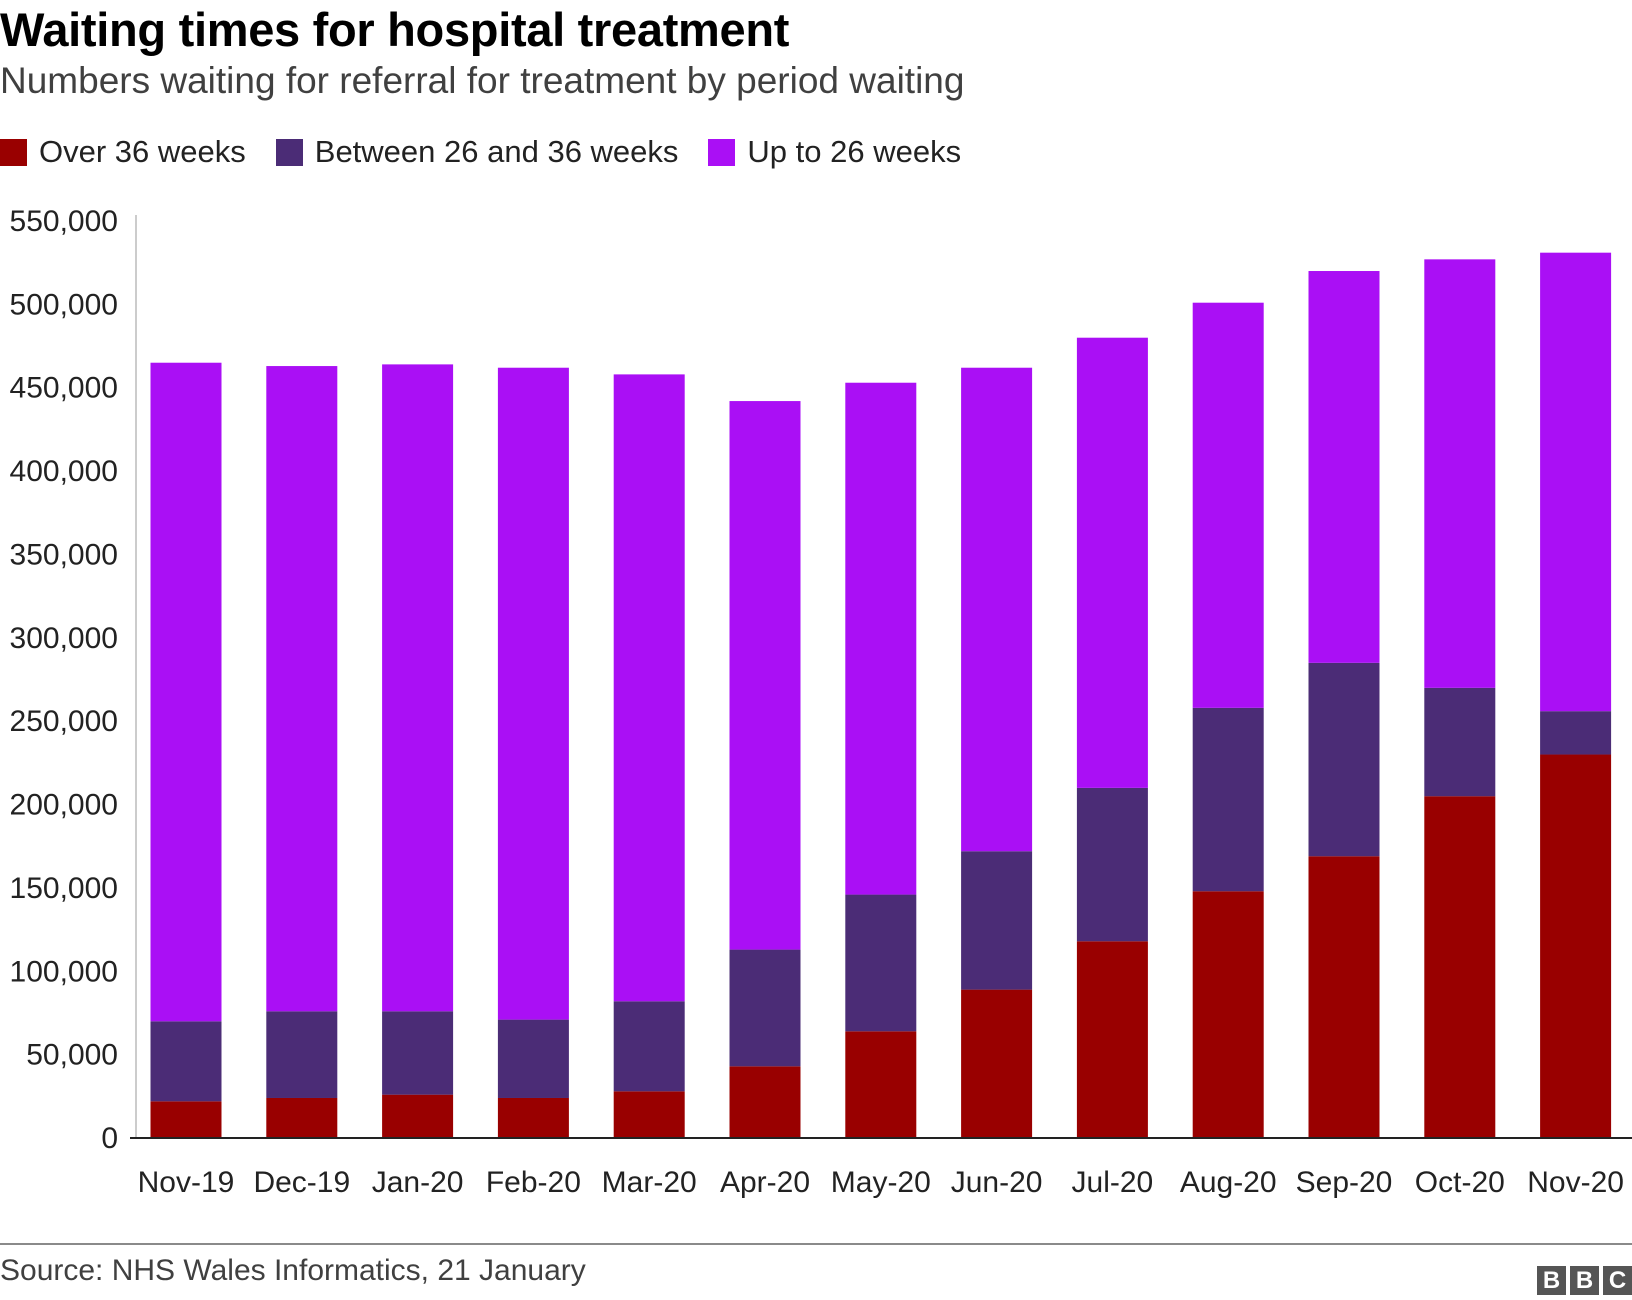 This screenshot has width=1632, height=1300. I want to click on x-tick-label: Dec-19, so click(301, 1182).